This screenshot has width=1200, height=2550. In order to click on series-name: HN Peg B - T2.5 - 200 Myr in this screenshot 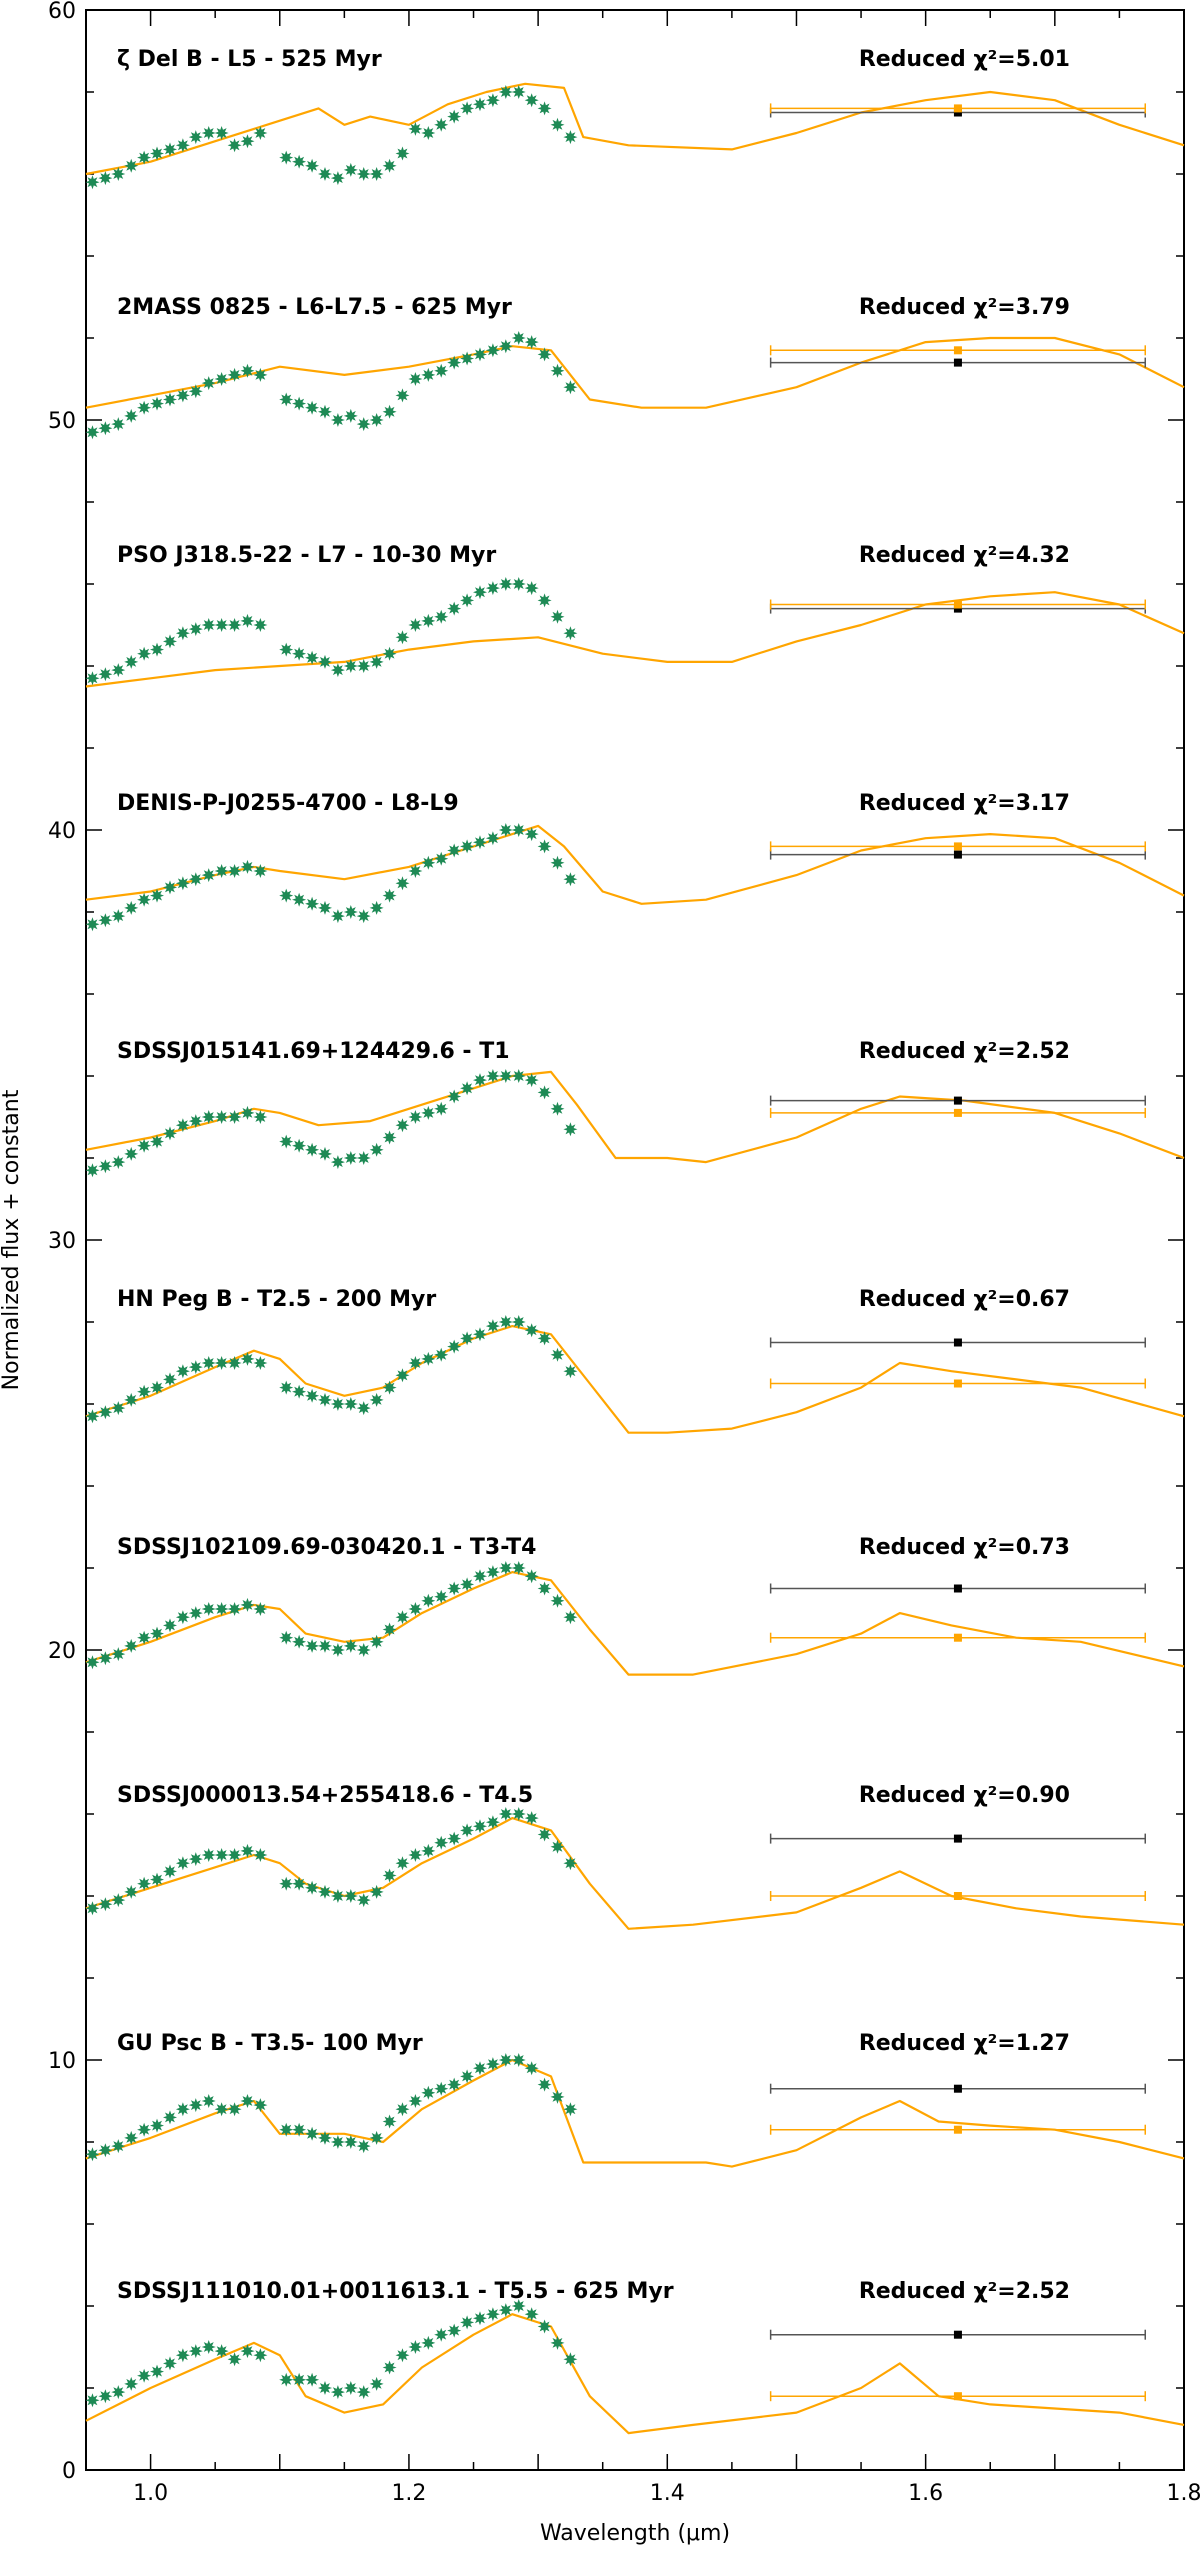, I will do `click(276, 1299)`.